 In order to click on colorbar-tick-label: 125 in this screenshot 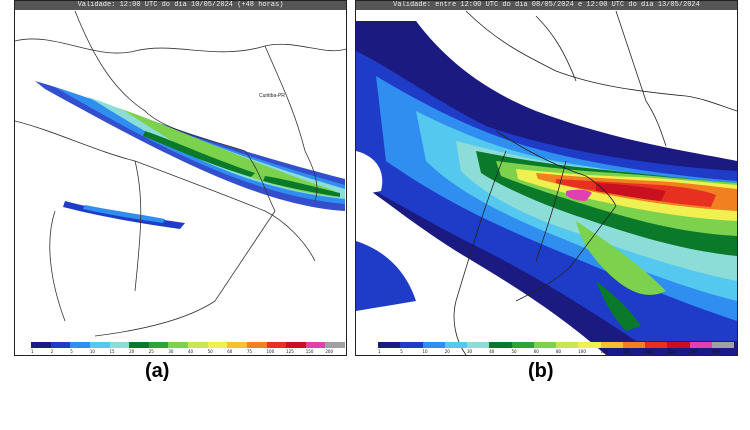, I will do `click(290, 351)`.